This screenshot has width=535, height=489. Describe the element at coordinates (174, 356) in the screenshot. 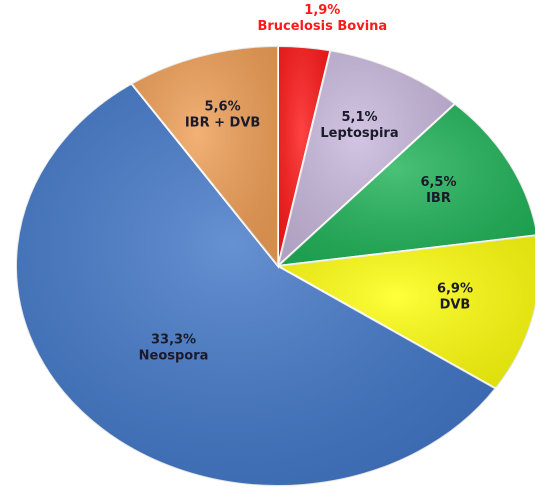

I see `category-label: Neospora` at that location.